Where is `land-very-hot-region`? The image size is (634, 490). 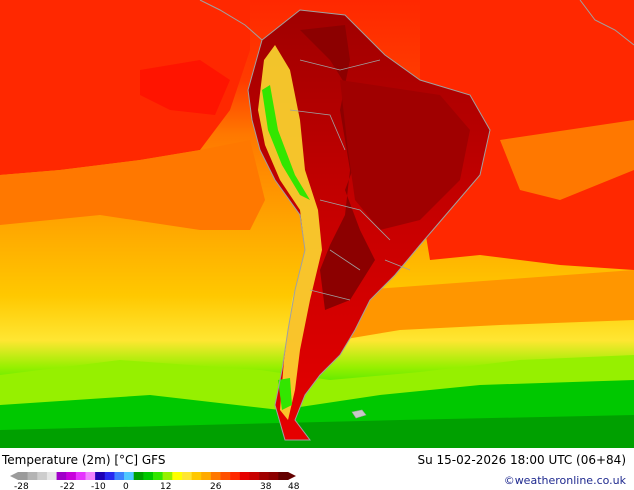
land-very-hot-region is located at coordinates (337, 167).